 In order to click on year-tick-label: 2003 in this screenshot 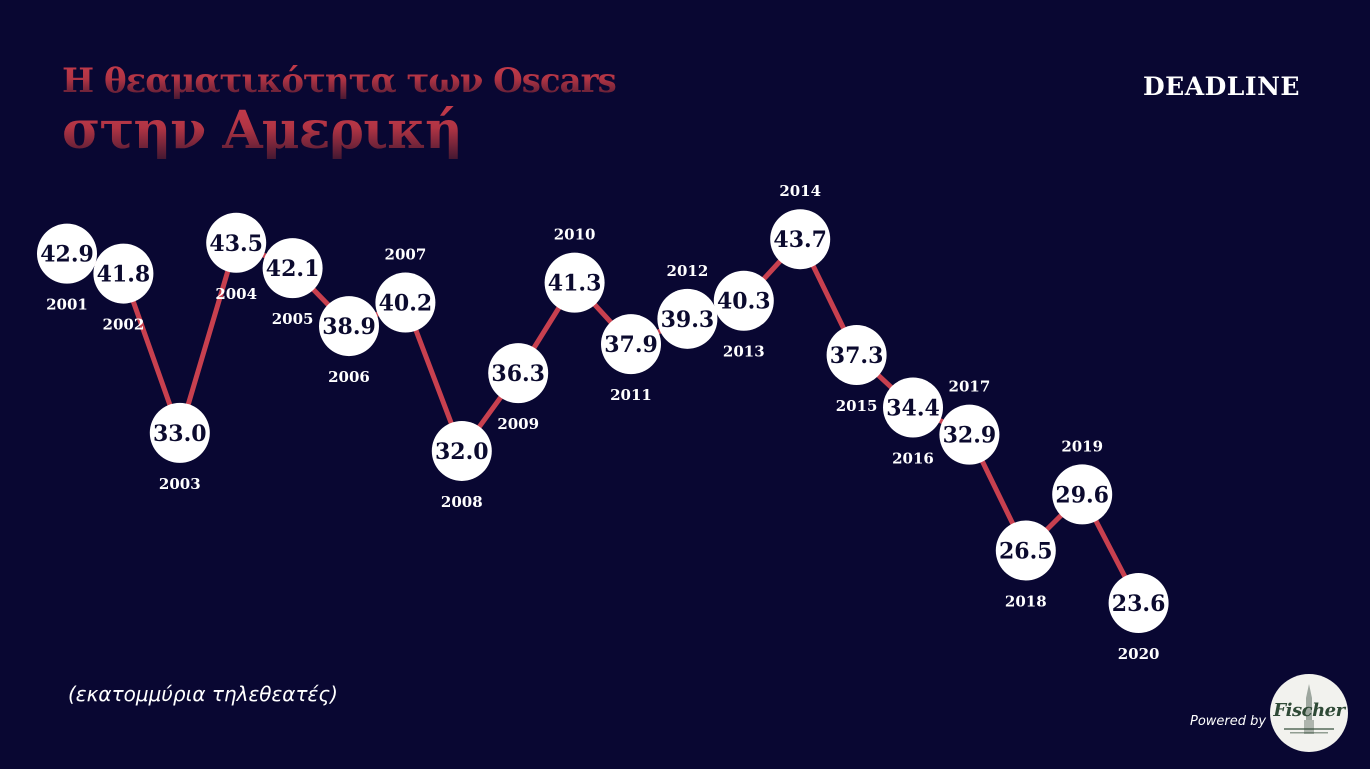, I will do `click(180, 484)`.